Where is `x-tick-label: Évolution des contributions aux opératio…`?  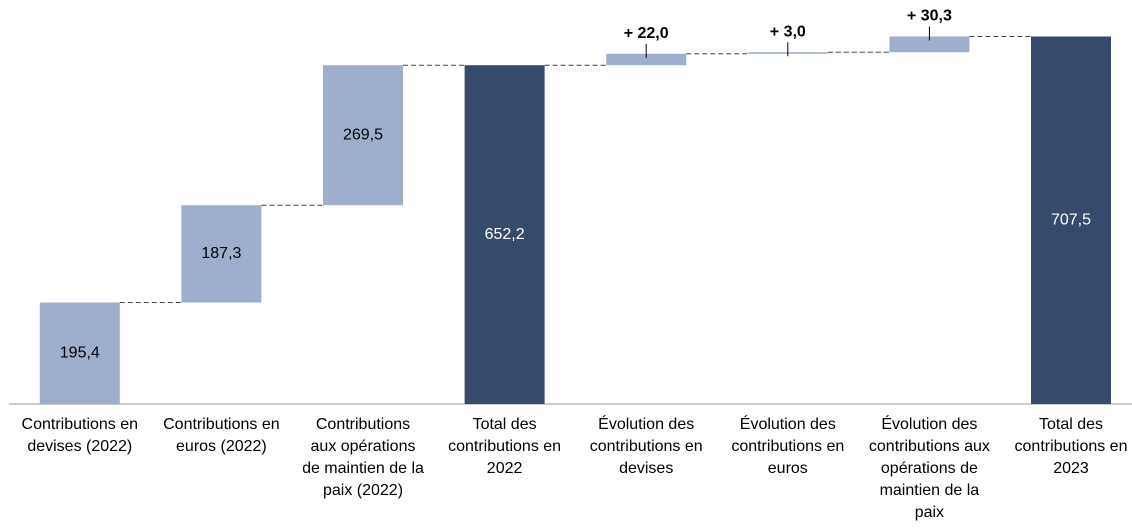 x-tick-label: Évolution des contributions aux opératio… is located at coordinates (929, 468).